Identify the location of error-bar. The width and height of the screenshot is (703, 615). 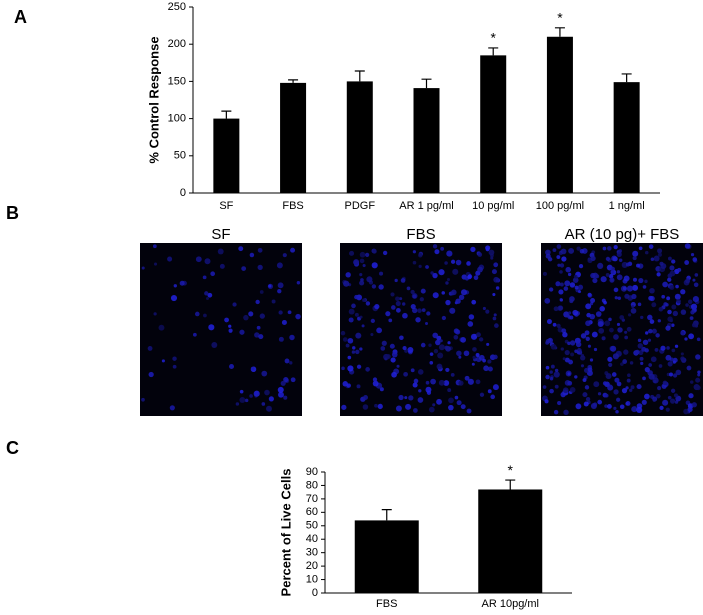
(226, 114).